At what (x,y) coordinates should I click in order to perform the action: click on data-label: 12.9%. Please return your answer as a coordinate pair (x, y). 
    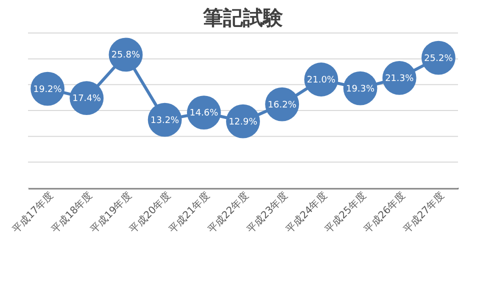
    Looking at the image, I should click on (243, 122).